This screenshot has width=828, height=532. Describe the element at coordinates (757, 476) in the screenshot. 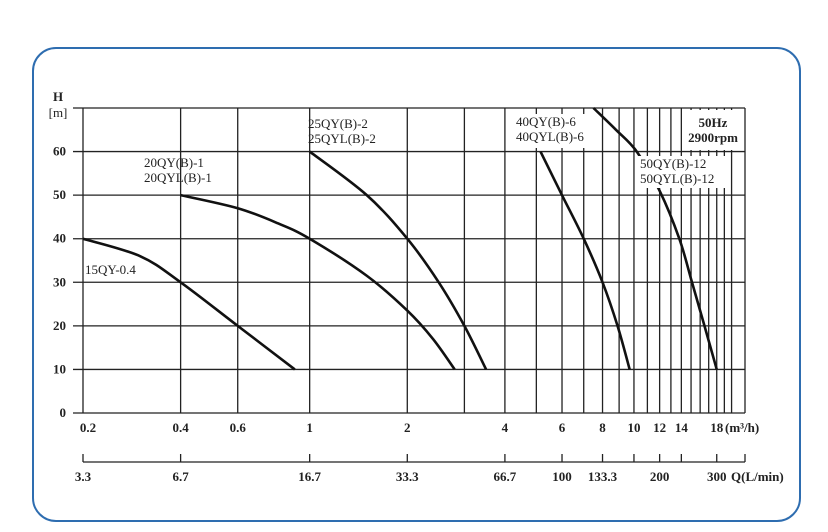

I see `x2-unit-label: Q(L/min)` at that location.